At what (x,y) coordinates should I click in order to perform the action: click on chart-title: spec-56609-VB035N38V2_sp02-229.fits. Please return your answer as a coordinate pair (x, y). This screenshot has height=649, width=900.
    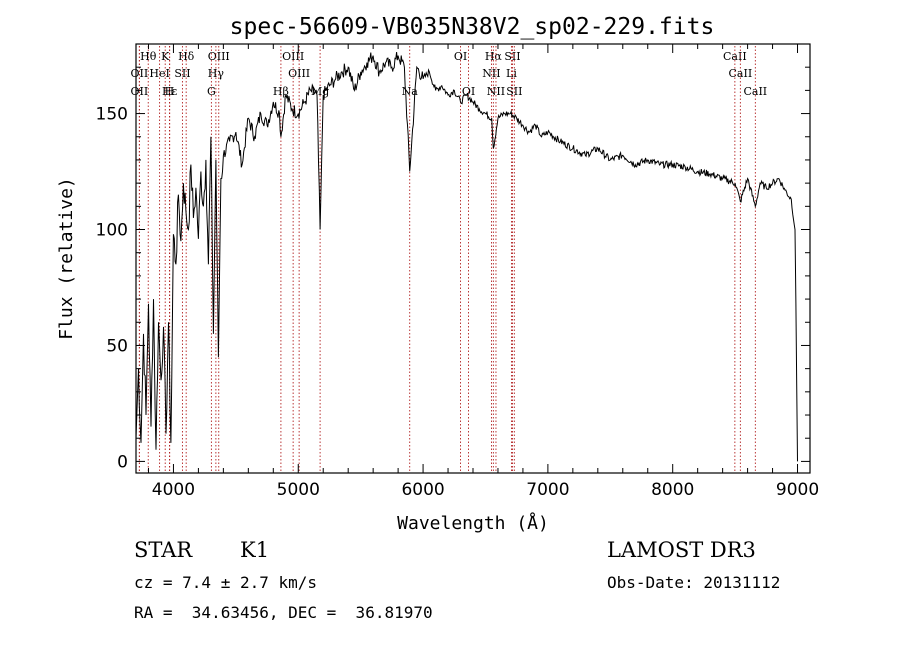
    Looking at the image, I should click on (472, 27).